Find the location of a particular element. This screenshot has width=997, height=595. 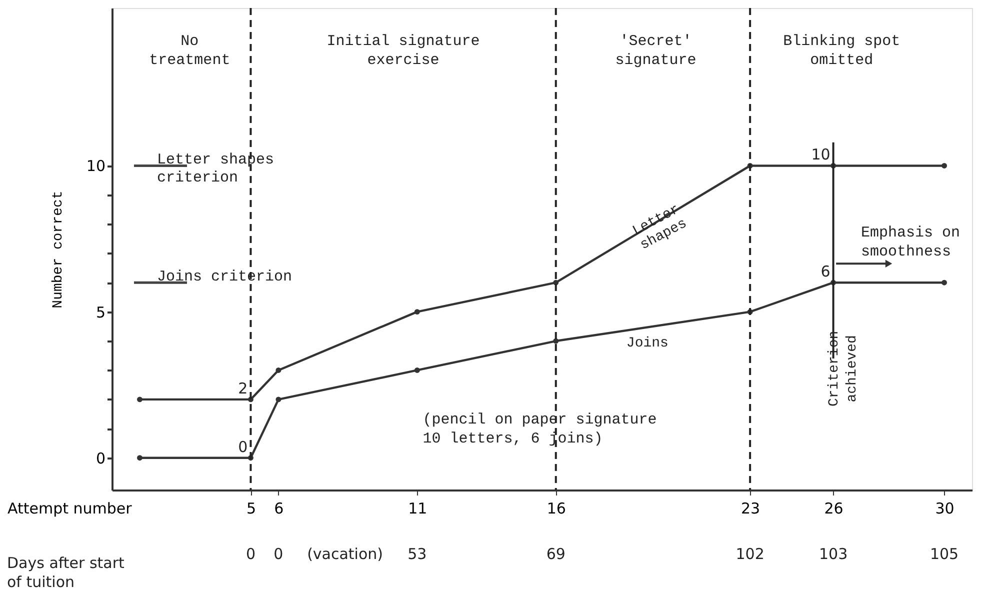

x-axis-title: Attempt number is located at coordinates (70, 509).